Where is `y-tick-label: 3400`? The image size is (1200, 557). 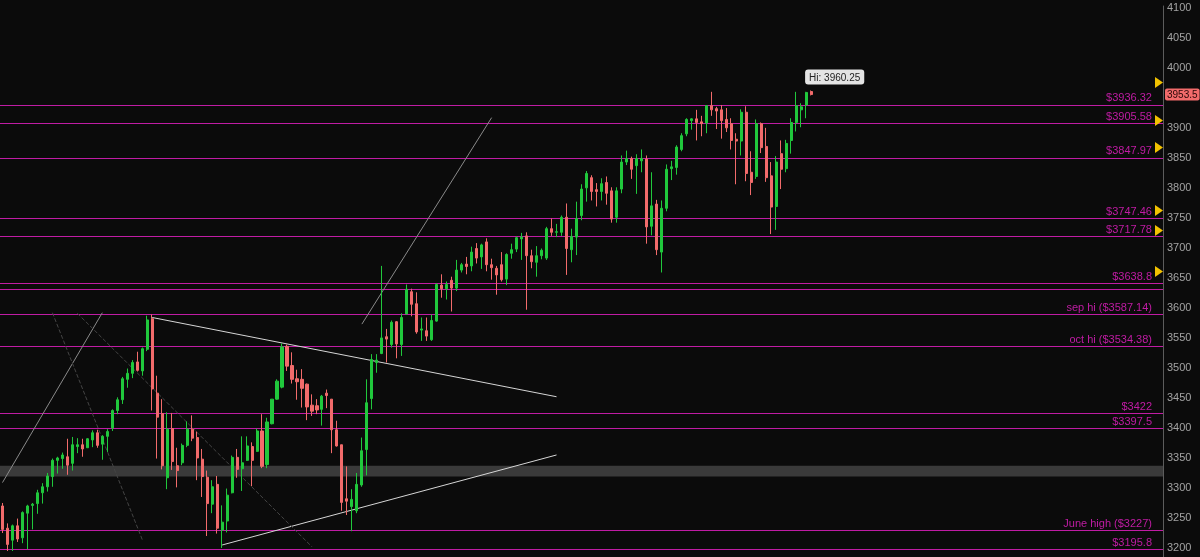
y-tick-label: 3400 is located at coordinates (1179, 426).